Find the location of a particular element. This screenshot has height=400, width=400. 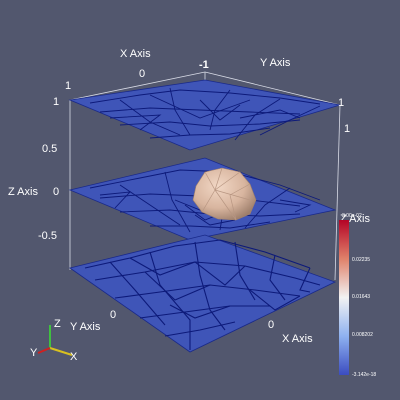

slice-middle-mesh is located at coordinates (205, 201).